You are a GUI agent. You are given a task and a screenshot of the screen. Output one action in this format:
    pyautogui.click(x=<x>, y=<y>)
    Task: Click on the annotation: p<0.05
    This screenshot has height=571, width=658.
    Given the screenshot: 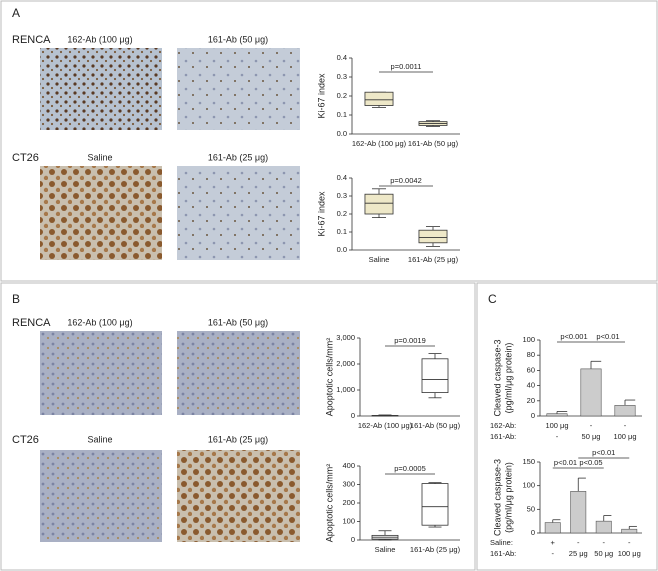 What is the action you would take?
    pyautogui.click(x=590, y=462)
    